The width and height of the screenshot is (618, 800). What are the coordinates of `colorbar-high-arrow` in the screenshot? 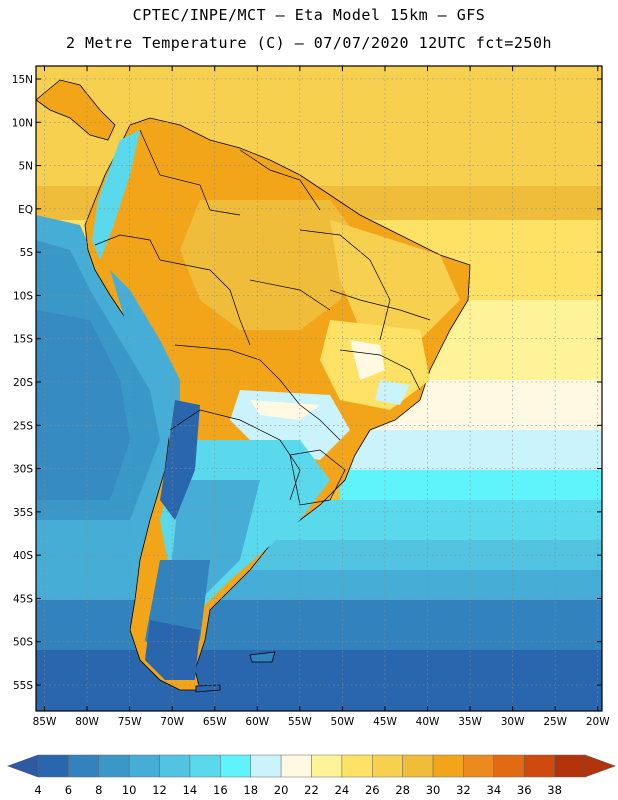 It's located at (600, 766).